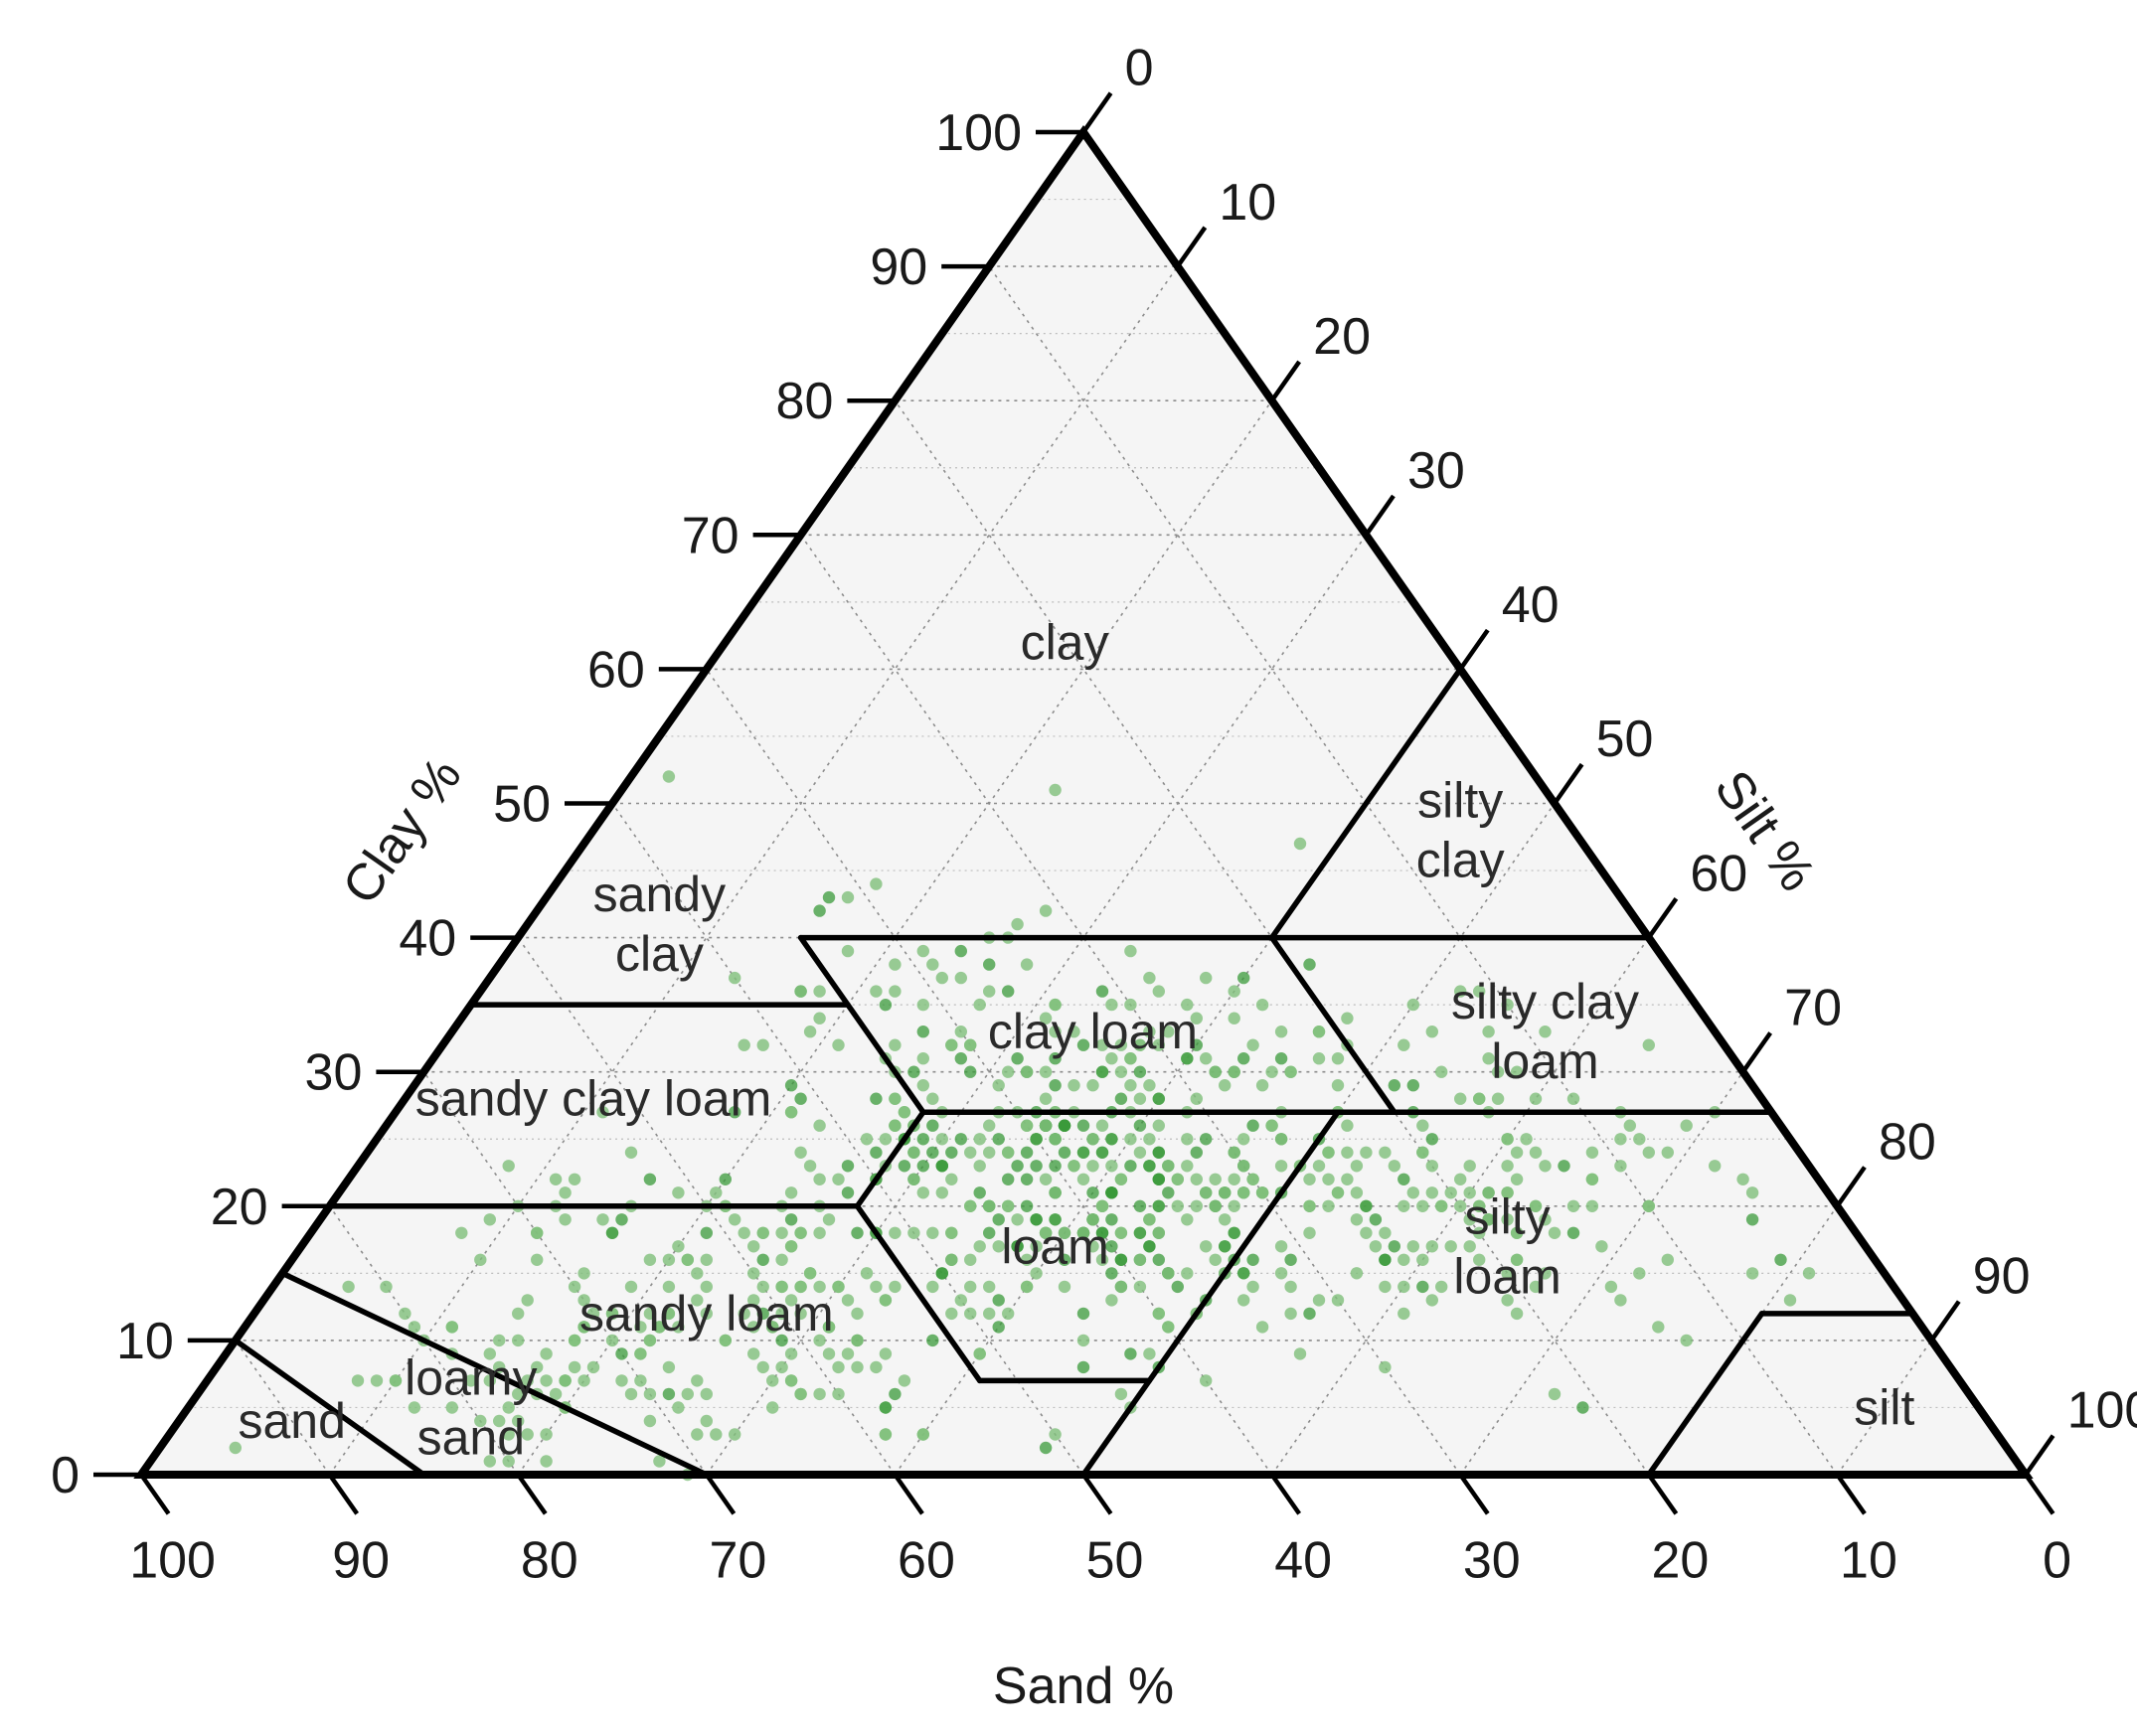 The height and width of the screenshot is (1736, 2137). I want to click on silt-tick-label-100: 100, so click(2102, 1411).